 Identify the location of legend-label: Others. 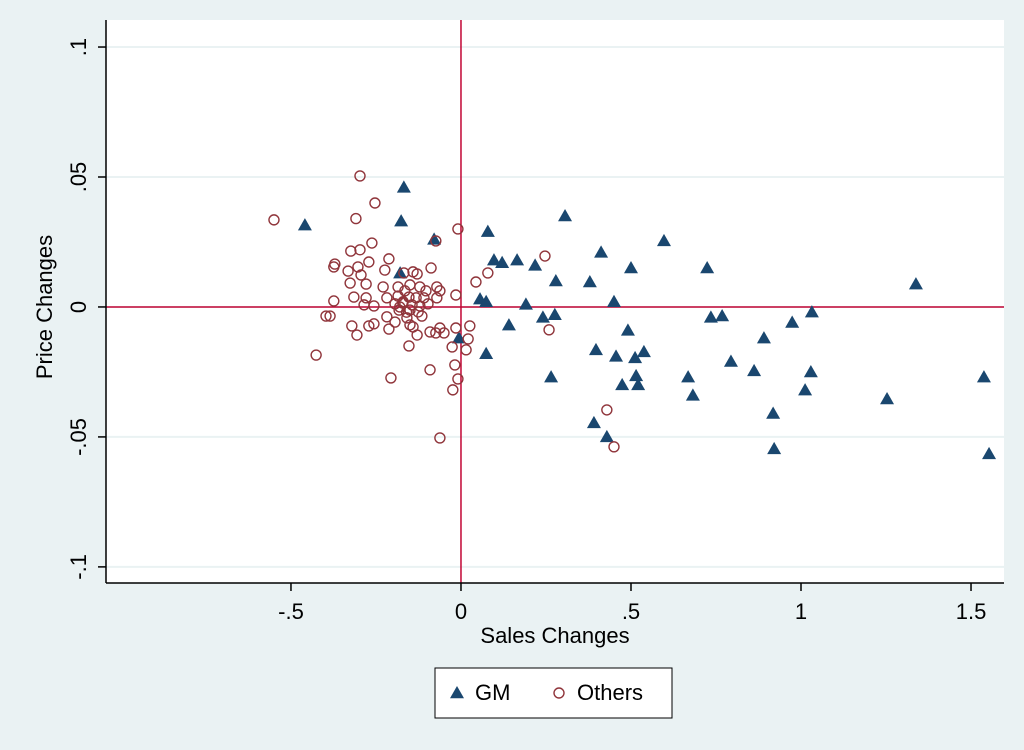
(610, 692).